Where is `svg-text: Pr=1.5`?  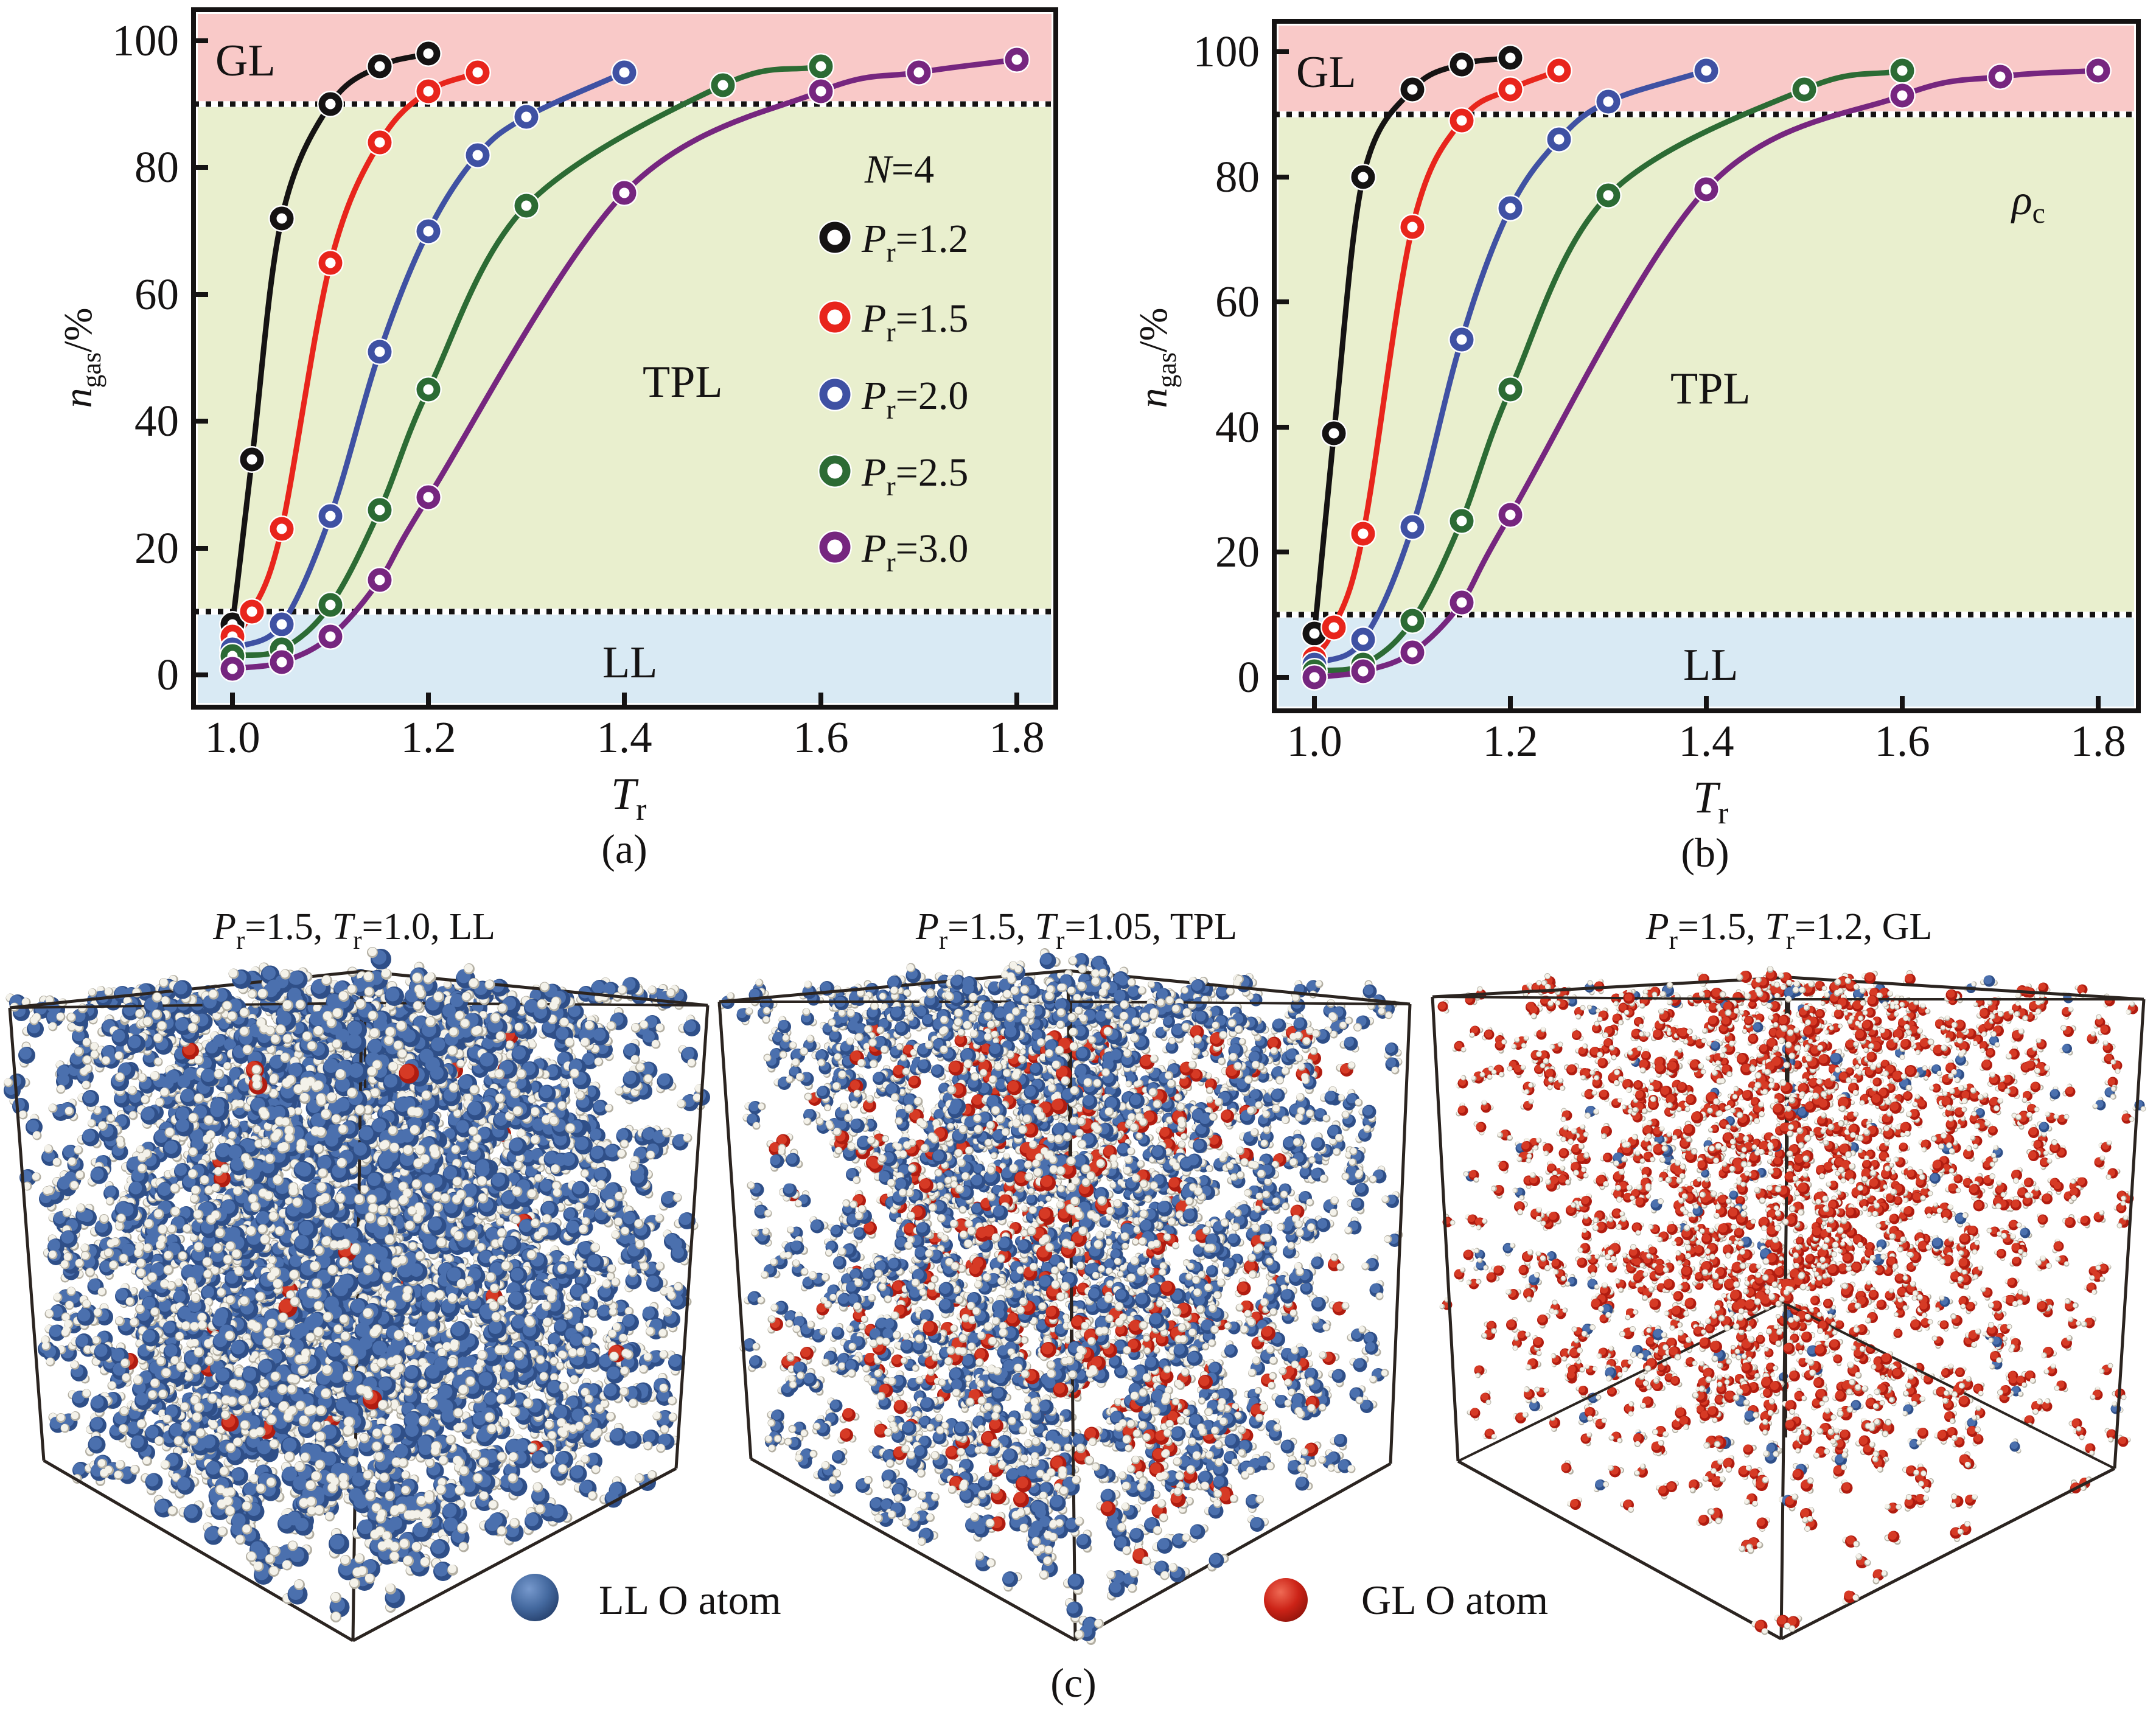 svg-text: Pr=1.5 is located at coordinates (914, 321).